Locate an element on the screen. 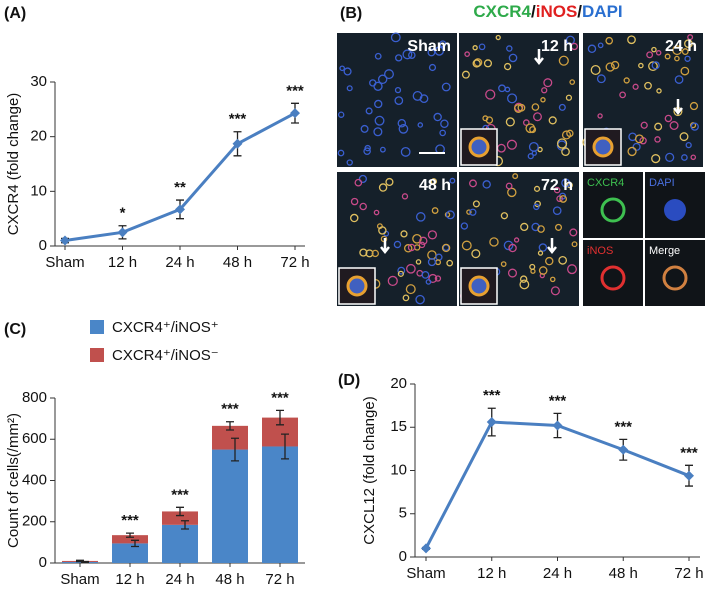 Image resolution: width=709 pixels, height=595 pixels. panel-b-title: CXCR4/iNOS/DAPI is located at coordinates (547, 11).